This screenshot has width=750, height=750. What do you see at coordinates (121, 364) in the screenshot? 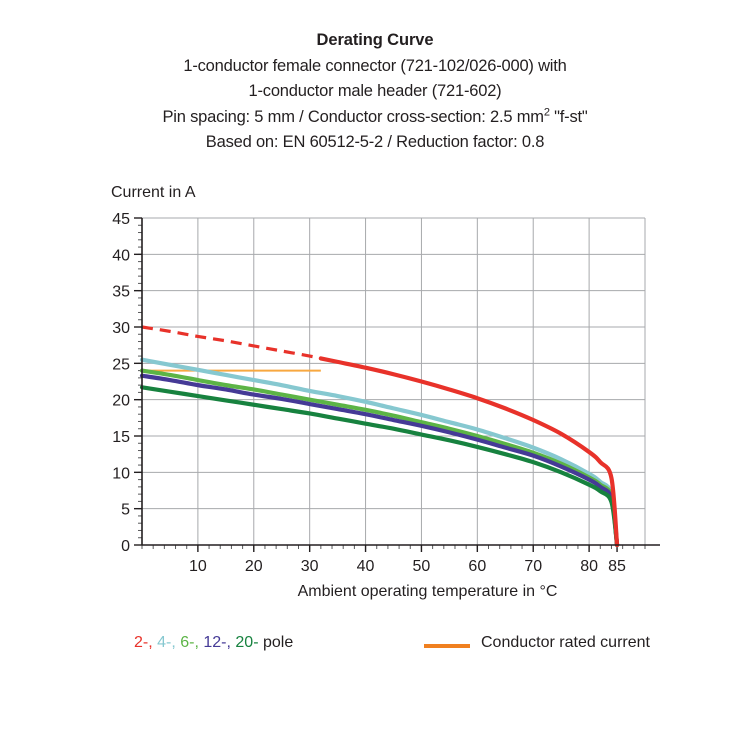
I see `y-tick-label: 25` at bounding box center [121, 364].